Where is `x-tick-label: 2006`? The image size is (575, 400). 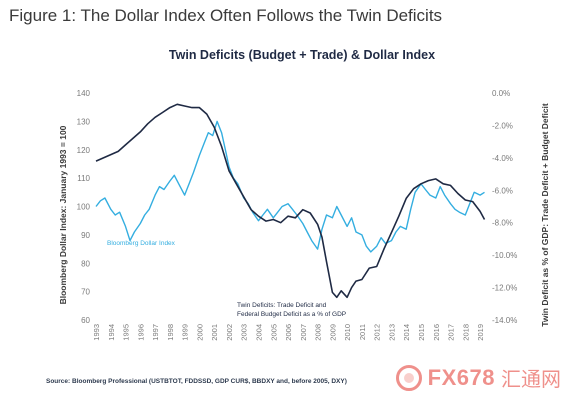 x-tick-label: 2006 is located at coordinates (288, 332).